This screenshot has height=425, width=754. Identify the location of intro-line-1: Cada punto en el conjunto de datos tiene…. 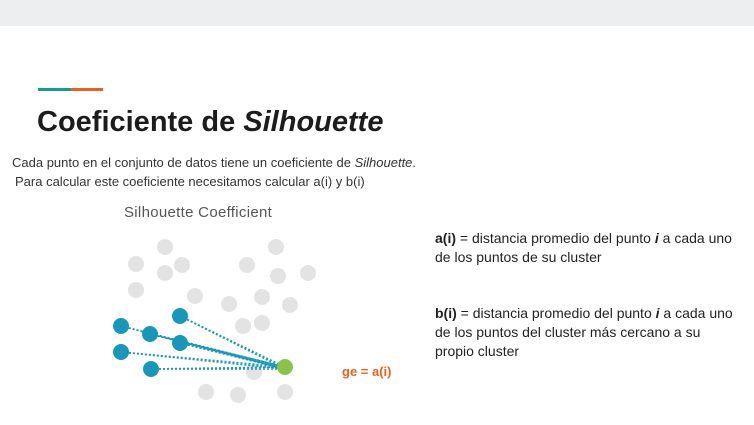
(242, 162).